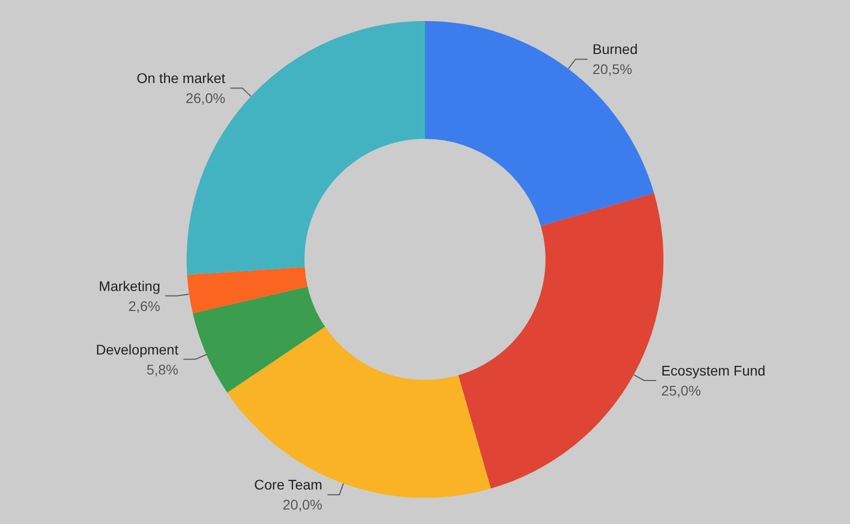 The height and width of the screenshot is (524, 850). I want to click on data-label: 2,6%, so click(144, 306).